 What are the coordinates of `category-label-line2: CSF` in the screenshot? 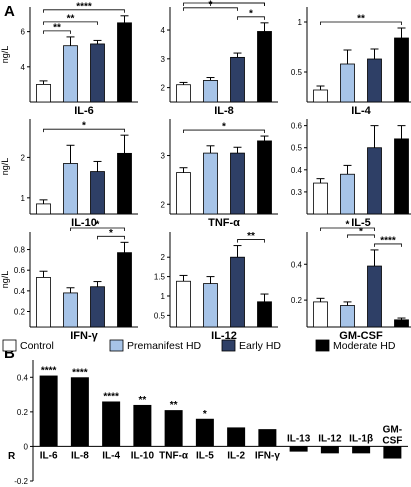 It's located at (392, 440).